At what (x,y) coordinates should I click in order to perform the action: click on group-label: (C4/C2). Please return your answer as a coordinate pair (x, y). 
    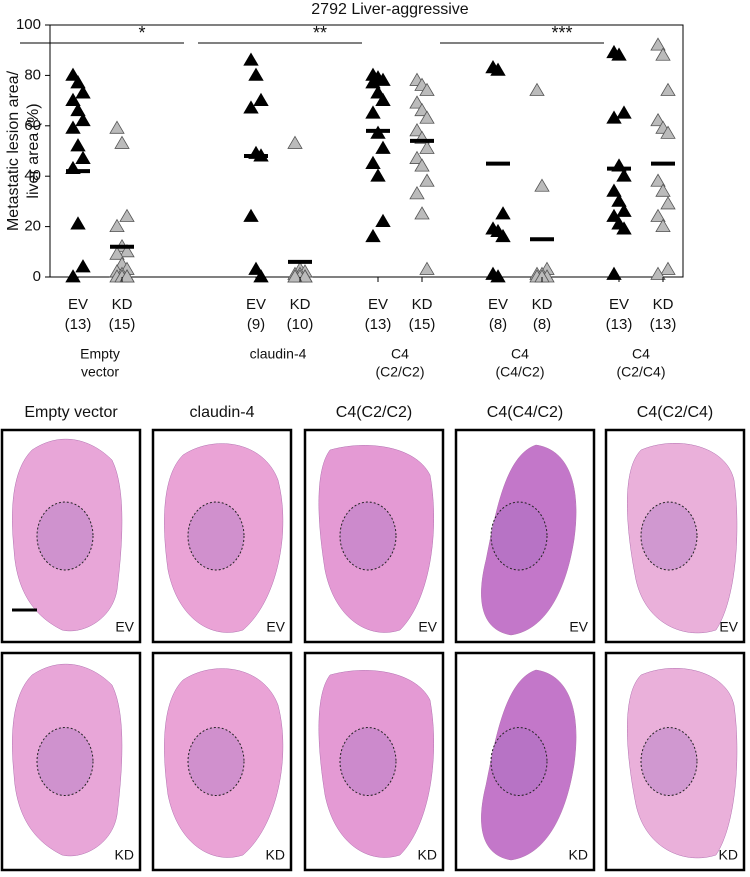
    Looking at the image, I should click on (519, 372).